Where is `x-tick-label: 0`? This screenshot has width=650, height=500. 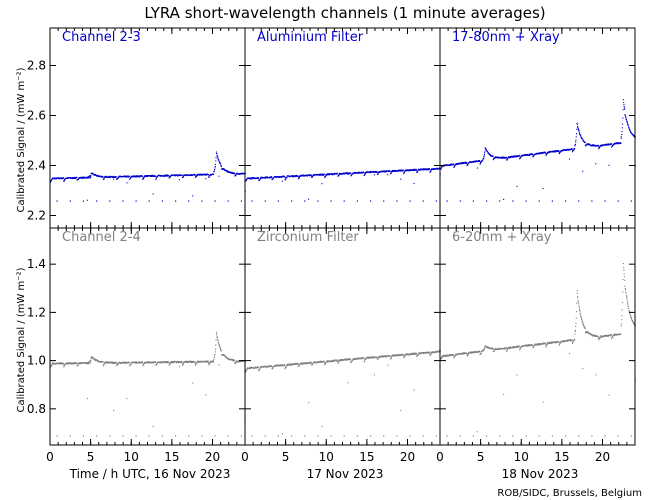 x-tick-label: 0 is located at coordinates (440, 457).